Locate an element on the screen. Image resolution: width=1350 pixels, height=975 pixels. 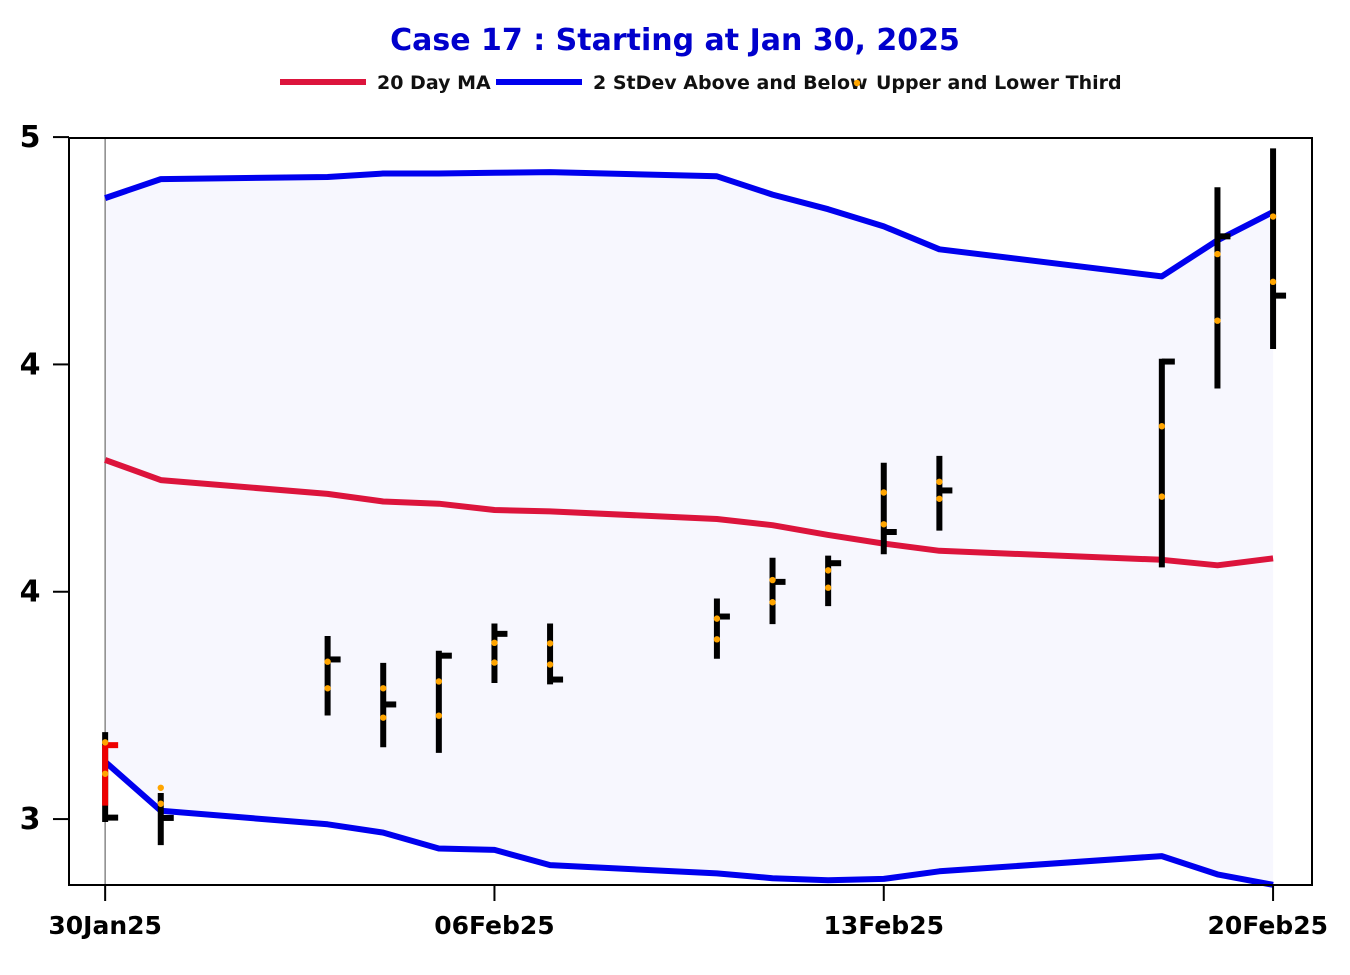
legend-swatch-thirds is located at coordinates (857, 83).